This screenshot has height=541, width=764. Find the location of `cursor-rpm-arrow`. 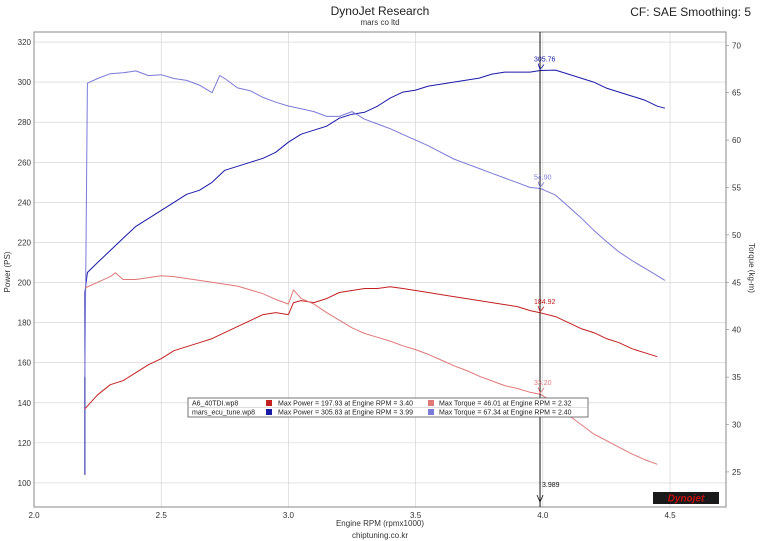

cursor-rpm-arrow is located at coordinates (540, 499).